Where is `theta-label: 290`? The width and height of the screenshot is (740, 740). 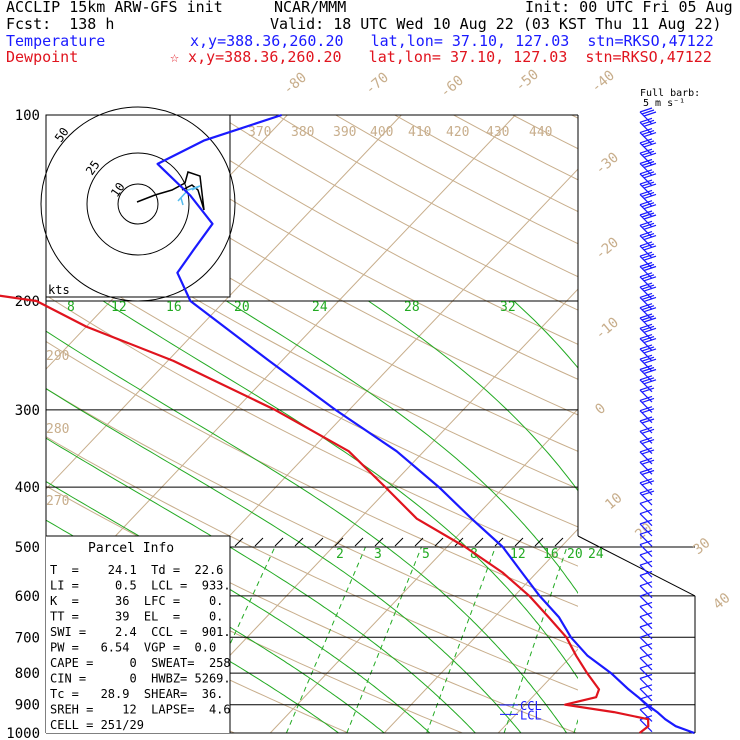
theta-label: 290 is located at coordinates (57, 356).